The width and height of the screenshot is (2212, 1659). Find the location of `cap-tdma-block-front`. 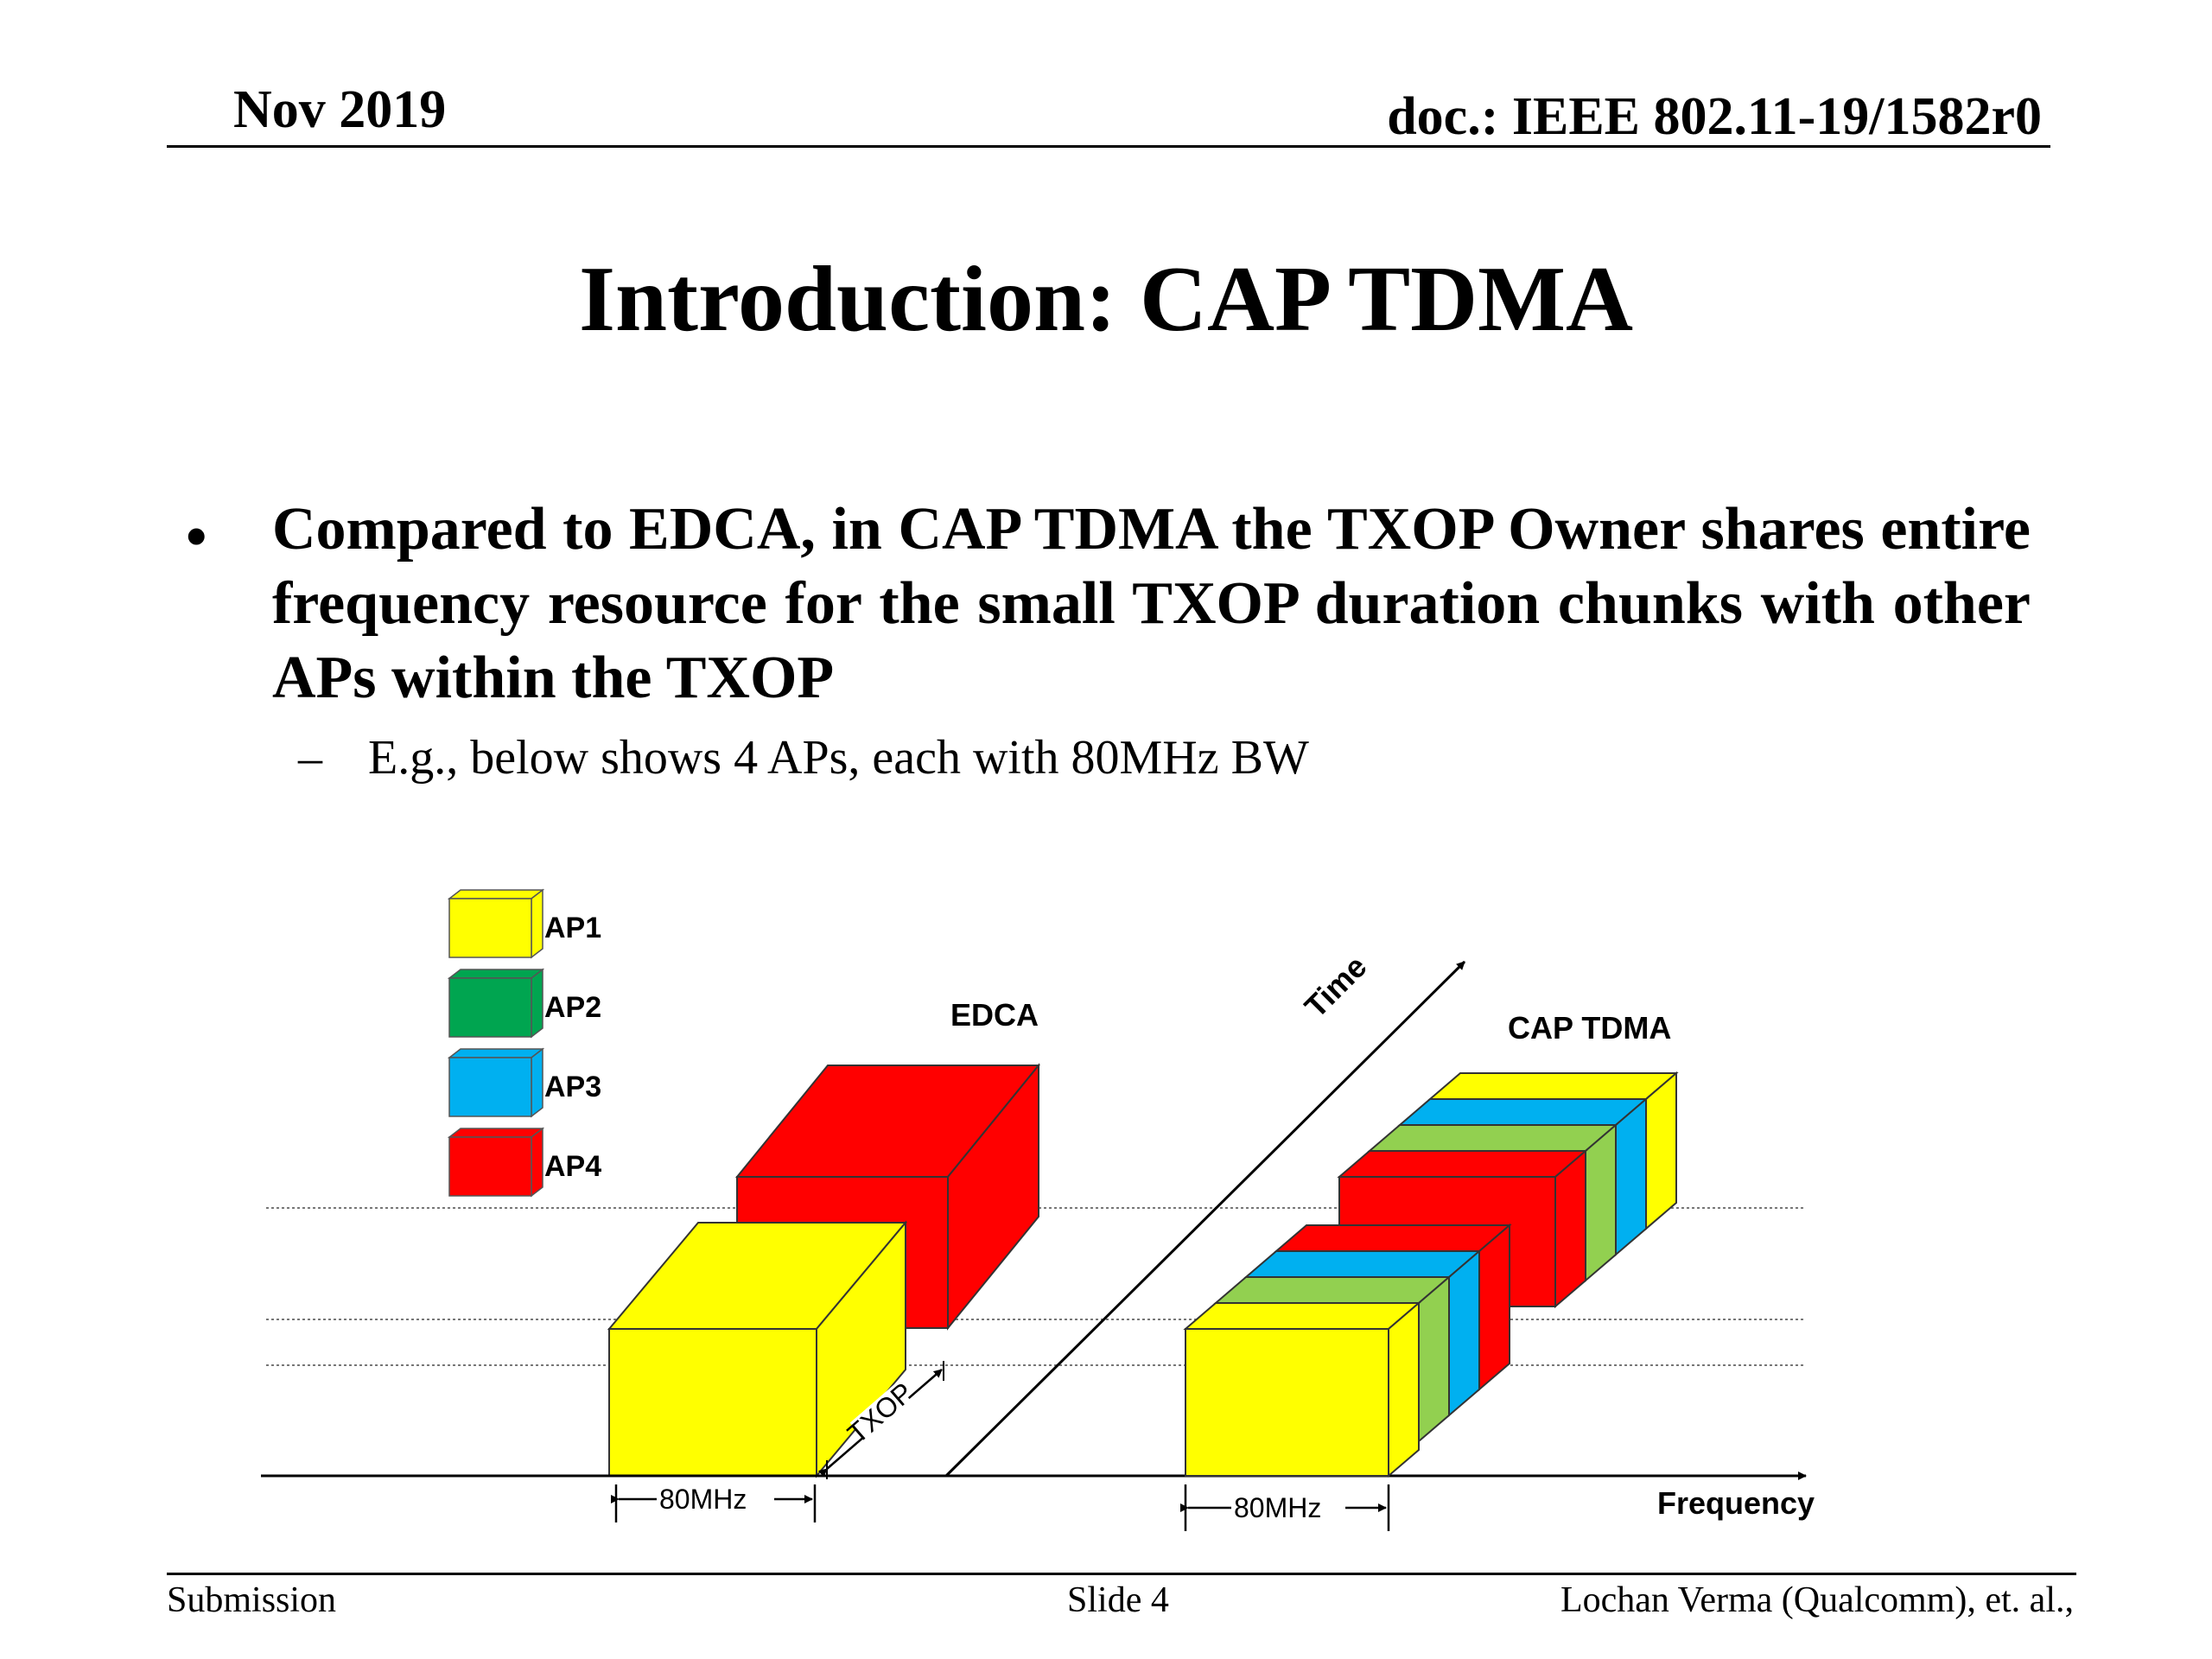

cap-tdma-block-front is located at coordinates (1347, 1350).